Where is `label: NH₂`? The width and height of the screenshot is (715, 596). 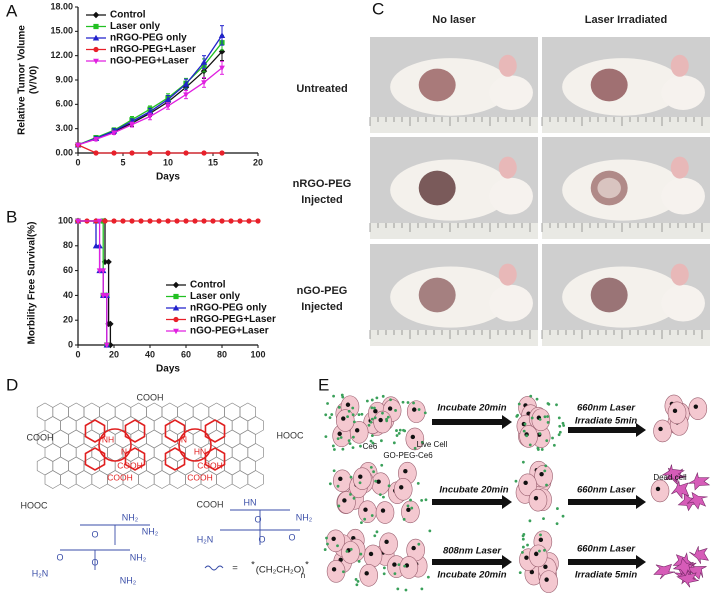 label: NH₂ is located at coordinates (150, 531).